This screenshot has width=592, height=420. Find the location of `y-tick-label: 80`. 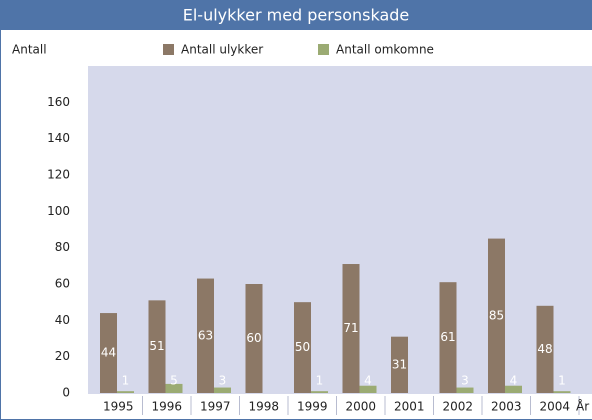

y-tick-label: 80 is located at coordinates (62, 247).